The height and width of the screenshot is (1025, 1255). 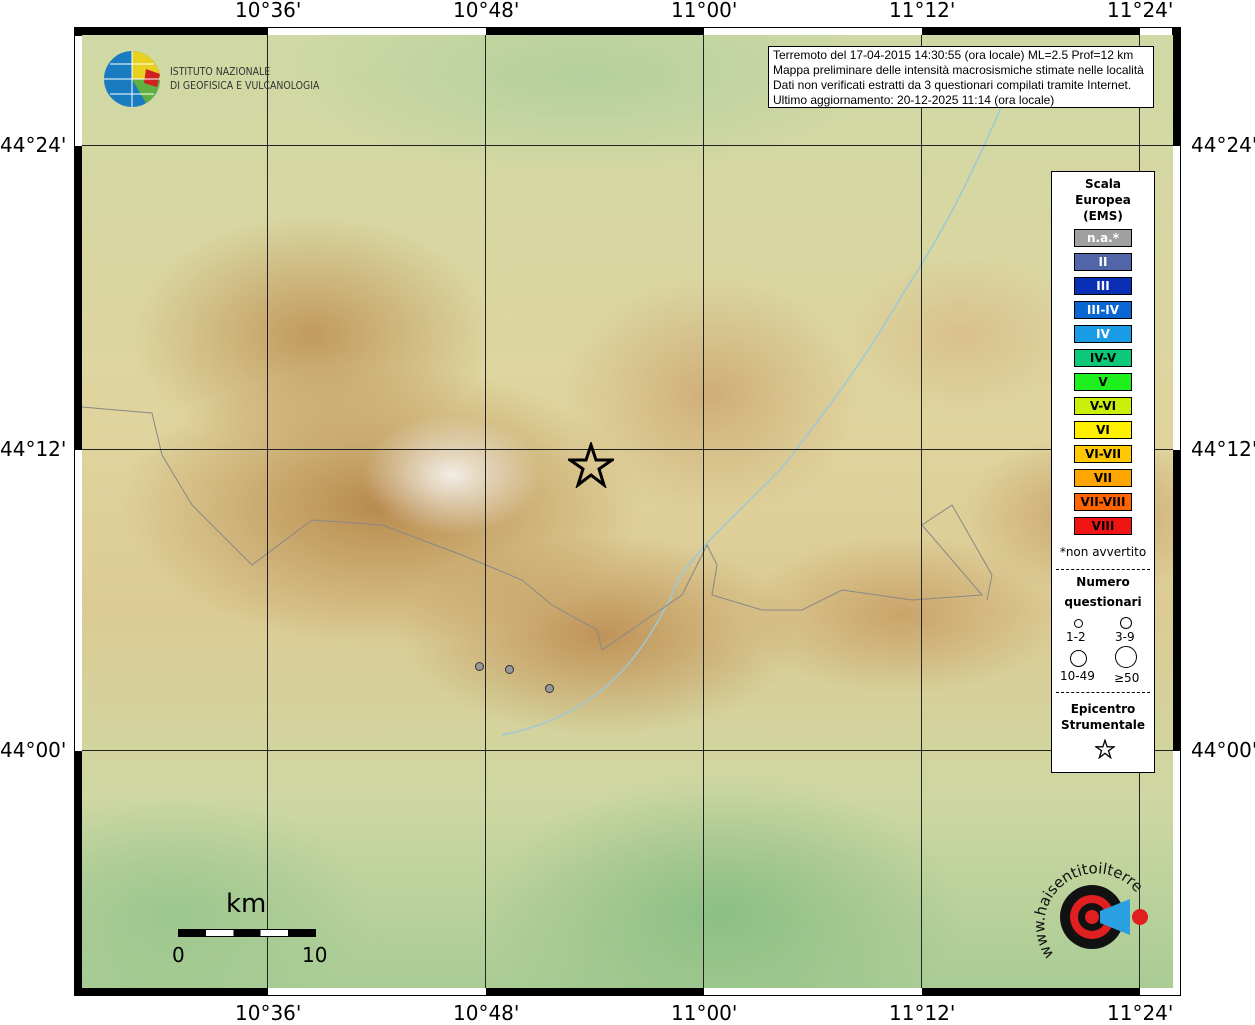 What do you see at coordinates (246, 904) in the screenshot?
I see `scale-unit: km` at bounding box center [246, 904].